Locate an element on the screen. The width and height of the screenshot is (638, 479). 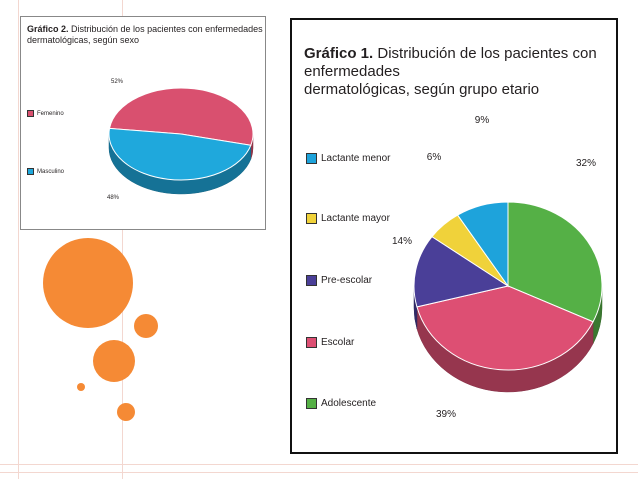
slice-label: 9% is located at coordinates (482, 120).